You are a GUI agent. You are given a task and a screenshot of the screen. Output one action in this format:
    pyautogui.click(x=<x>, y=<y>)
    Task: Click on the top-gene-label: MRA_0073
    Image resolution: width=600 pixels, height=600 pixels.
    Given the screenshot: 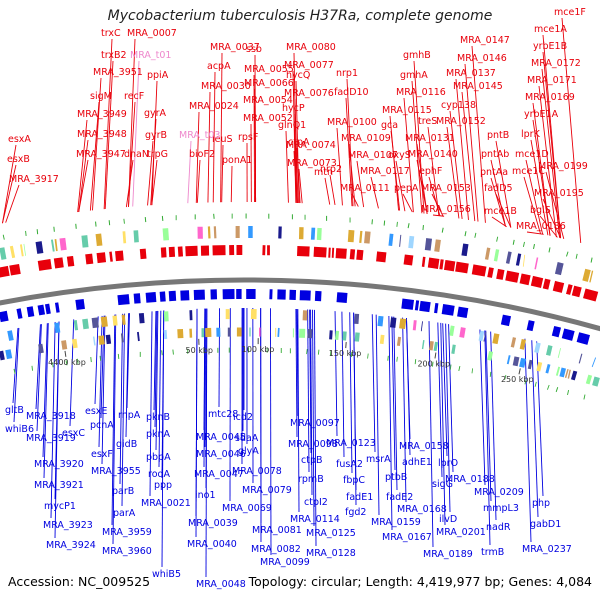 What is the action you would take?
    pyautogui.click(x=312, y=163)
    